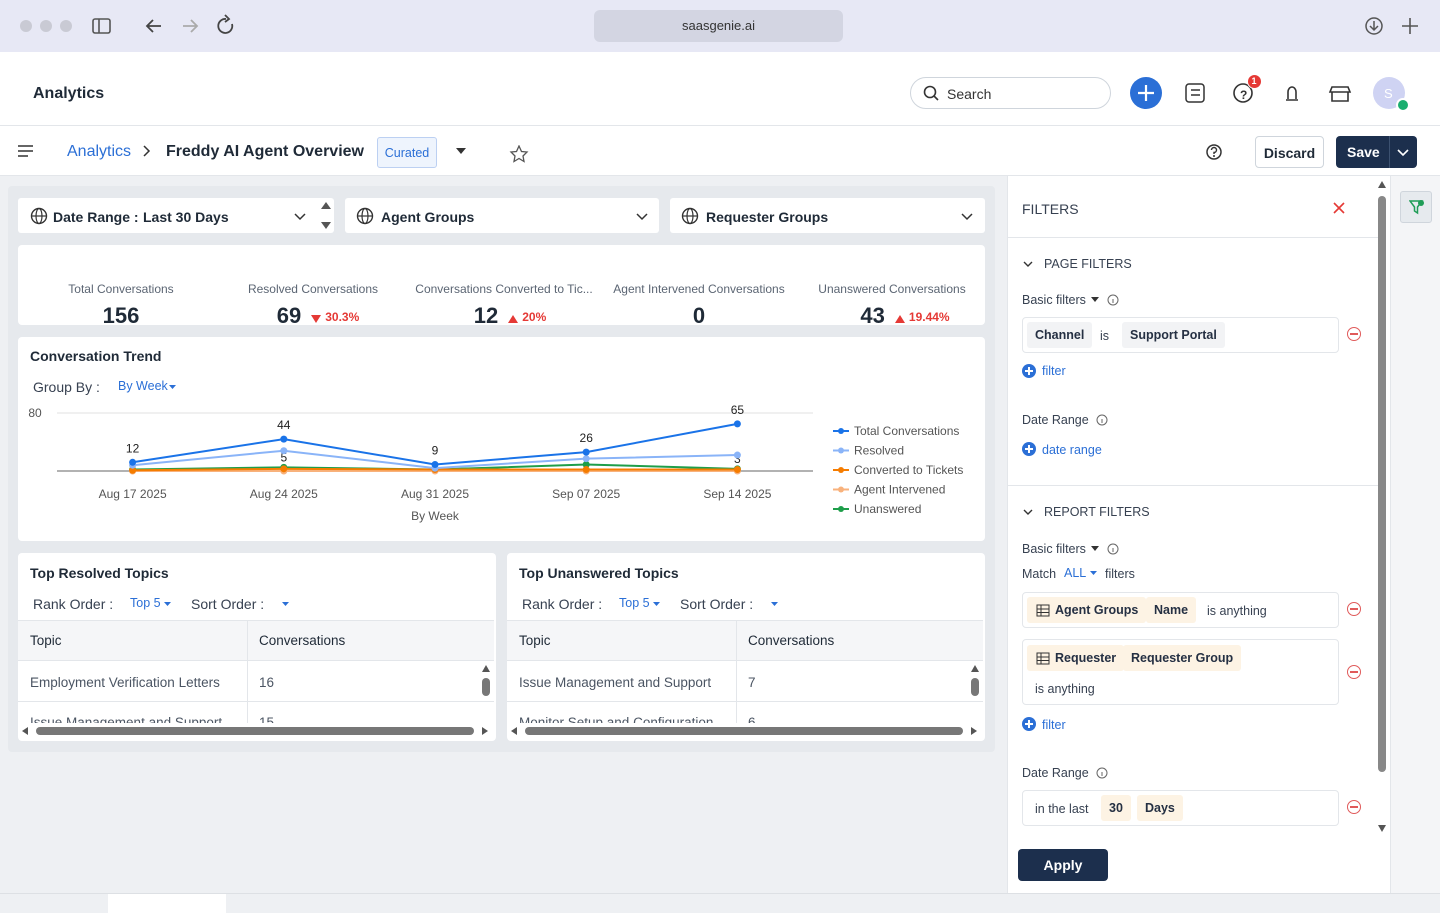 Image resolution: width=1440 pixels, height=914 pixels. I want to click on apply-button: Apply, so click(1063, 865).